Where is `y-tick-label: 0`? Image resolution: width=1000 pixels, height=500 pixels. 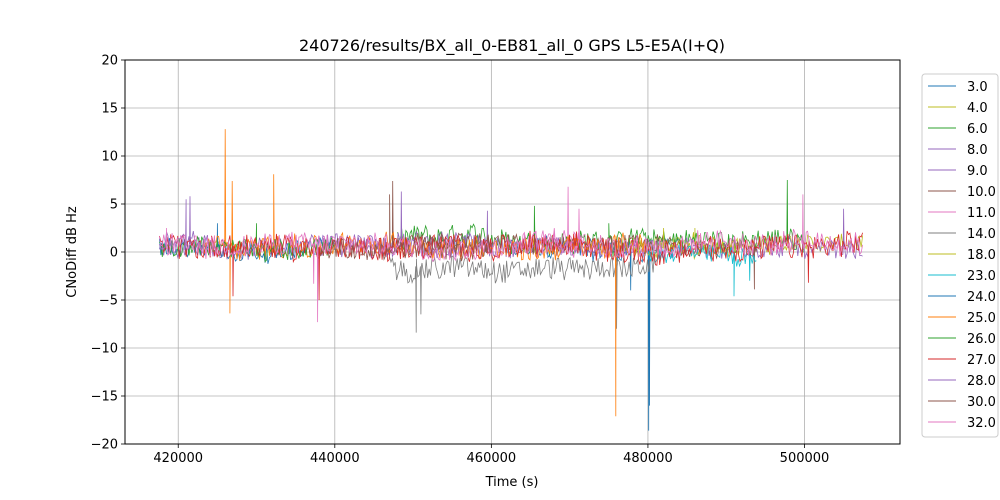 y-tick-label: 0 is located at coordinates (114, 253).